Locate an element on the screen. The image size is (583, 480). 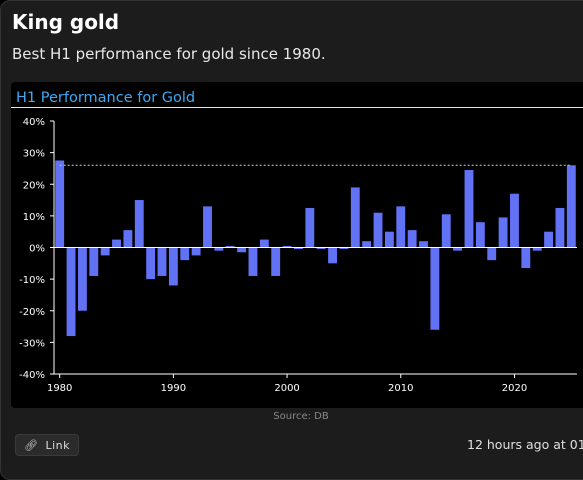
y-tick-label: -40% is located at coordinates (32, 375).